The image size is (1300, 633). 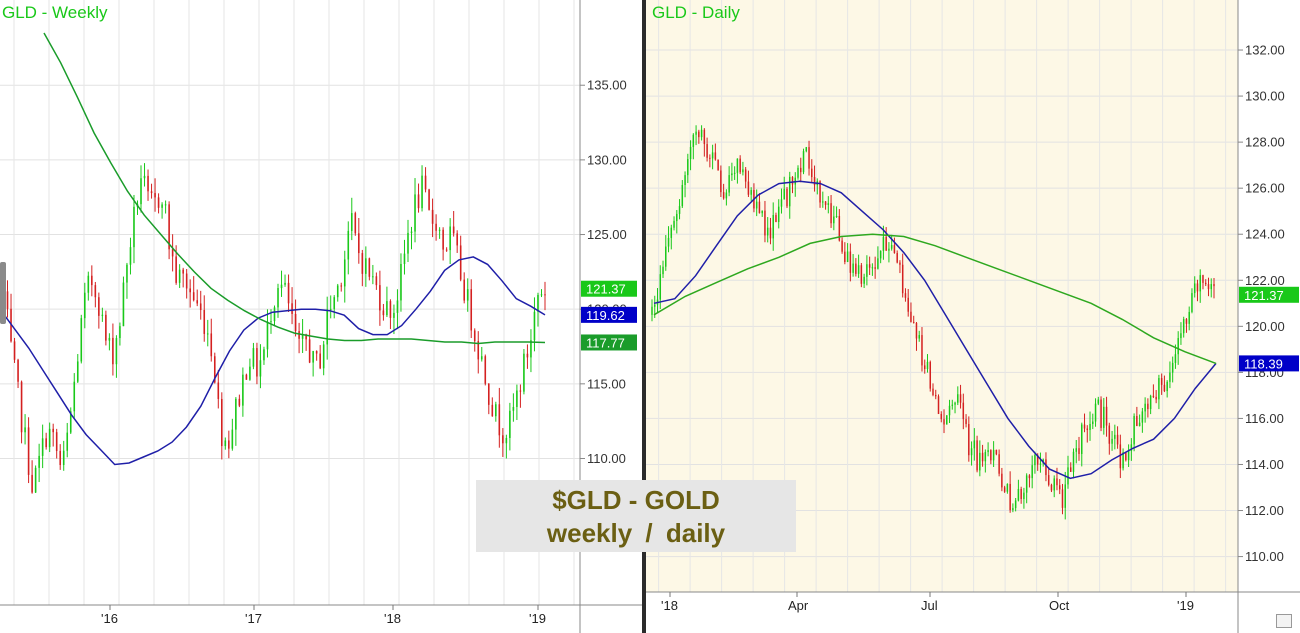 What do you see at coordinates (1265, 280) in the screenshot?
I see `y-tick-label: 122.00` at bounding box center [1265, 280].